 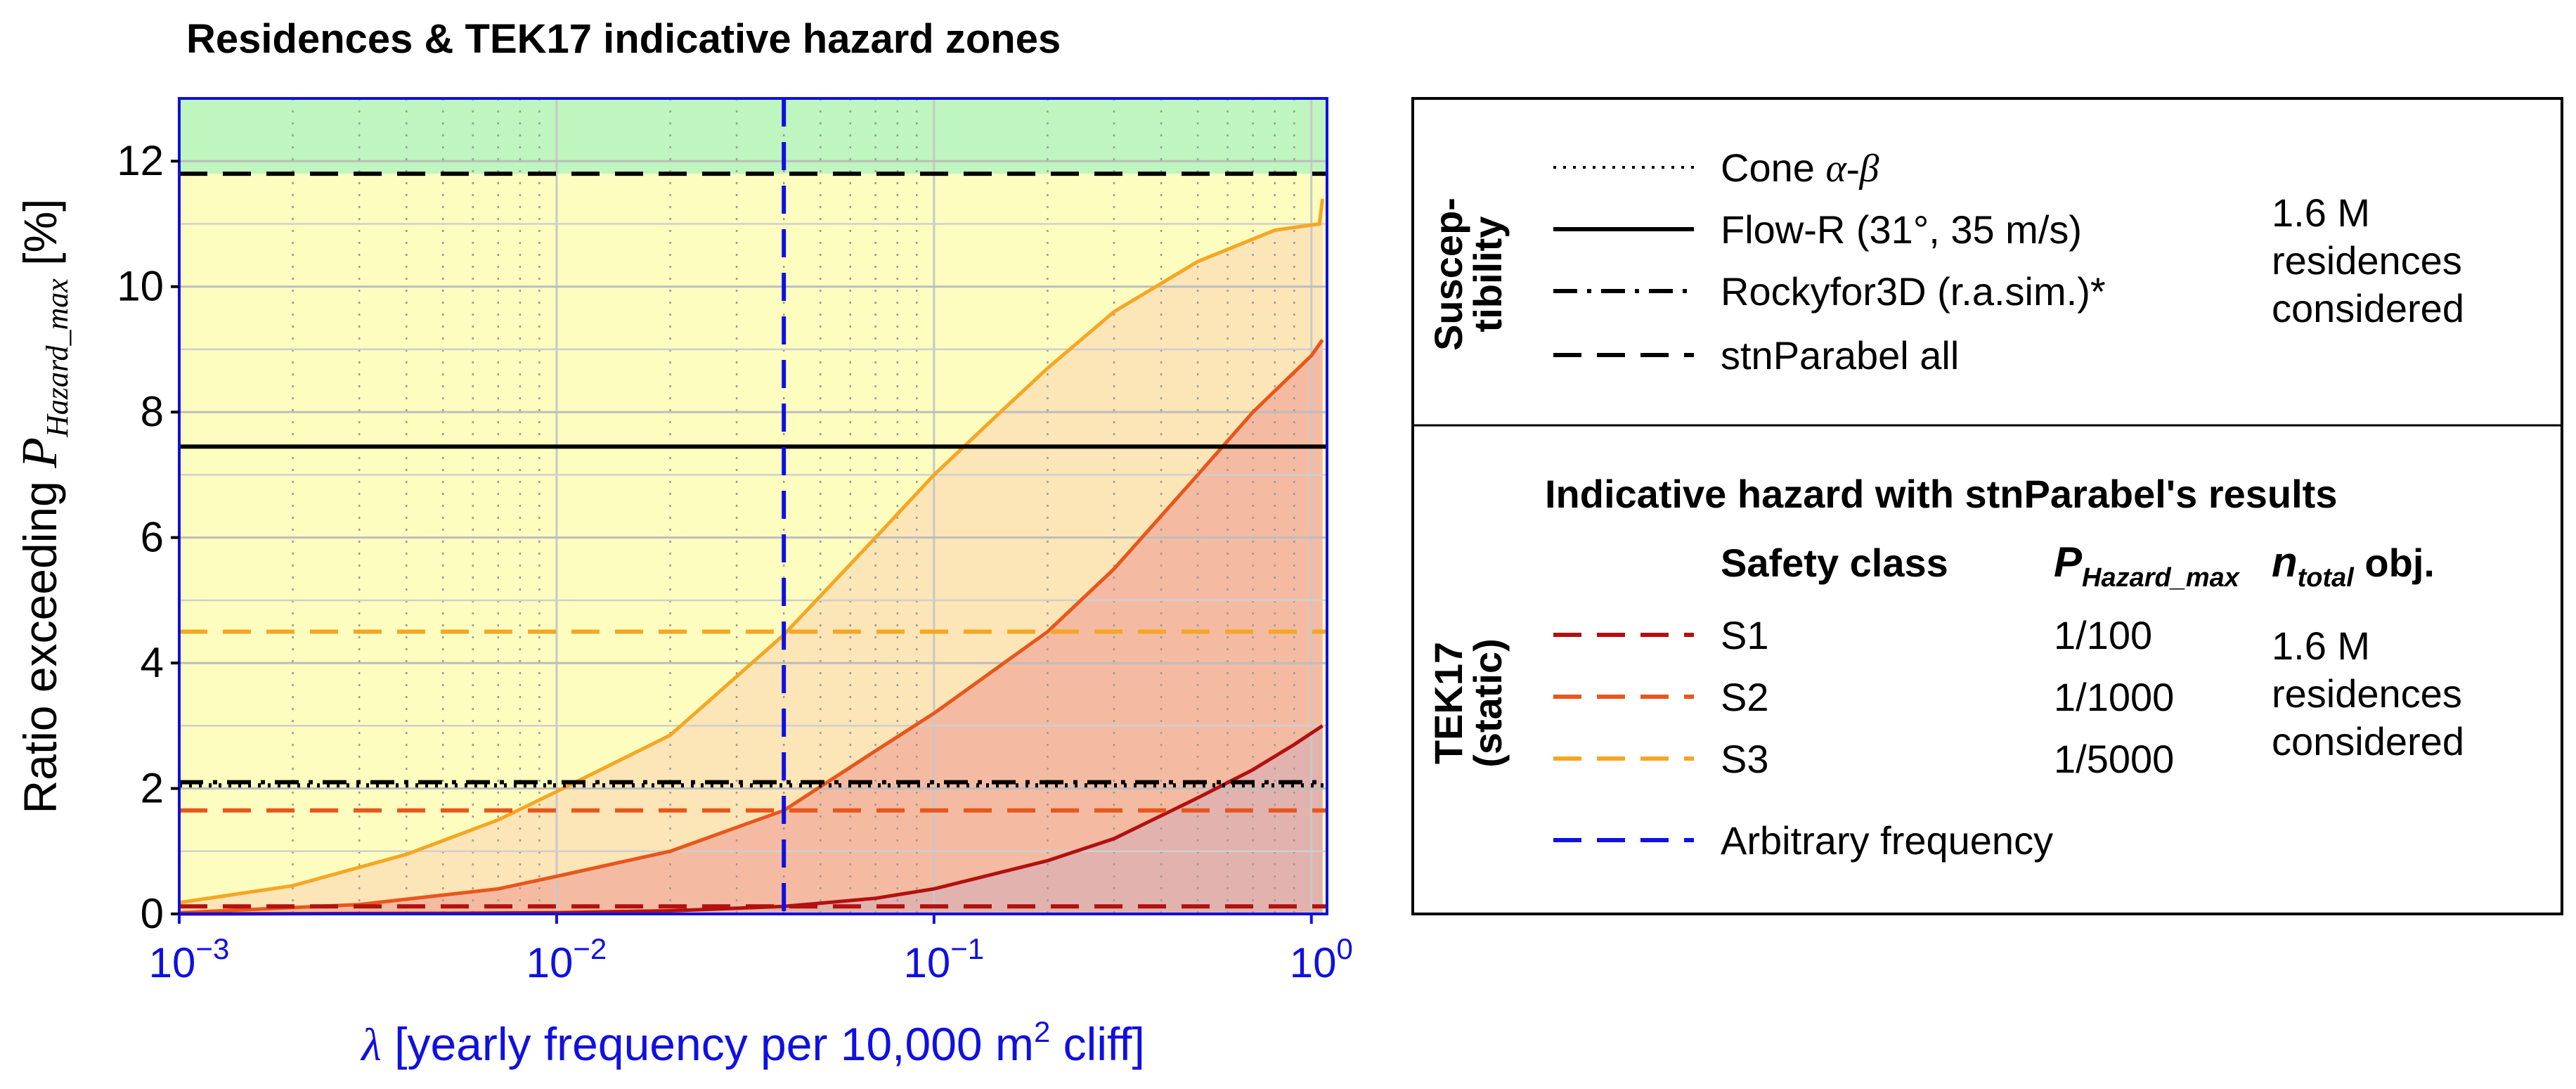 I want to click on x-tick-label: 10⁻², so click(x=567, y=959).